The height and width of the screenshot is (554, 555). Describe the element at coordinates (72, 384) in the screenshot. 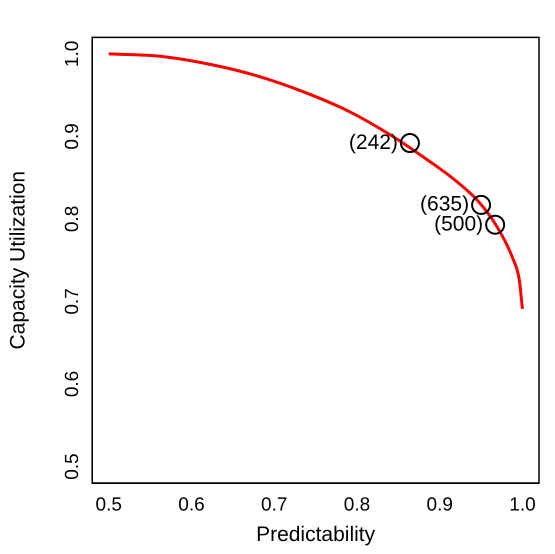

I see `y-tick-label: 0.6` at that location.